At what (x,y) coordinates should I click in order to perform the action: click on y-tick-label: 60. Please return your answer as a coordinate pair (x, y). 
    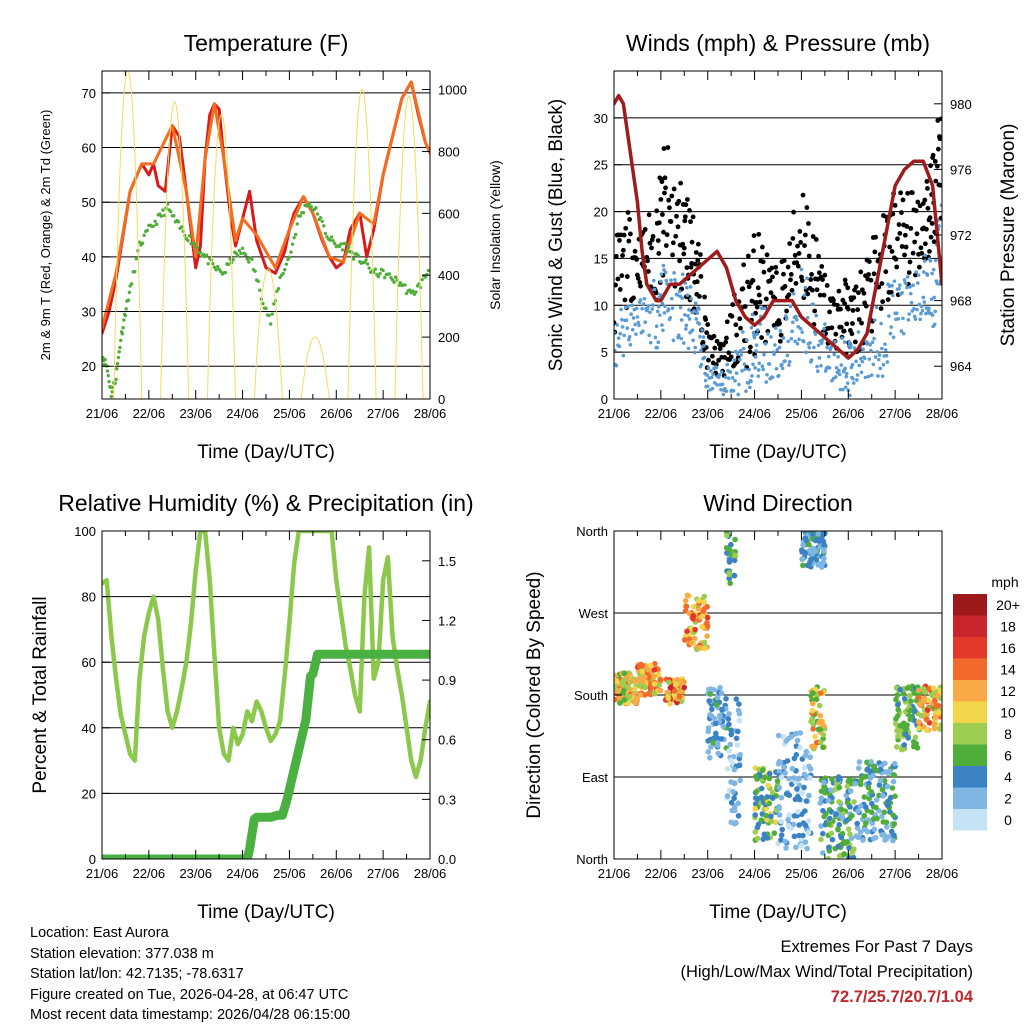
    Looking at the image, I should click on (89, 148).